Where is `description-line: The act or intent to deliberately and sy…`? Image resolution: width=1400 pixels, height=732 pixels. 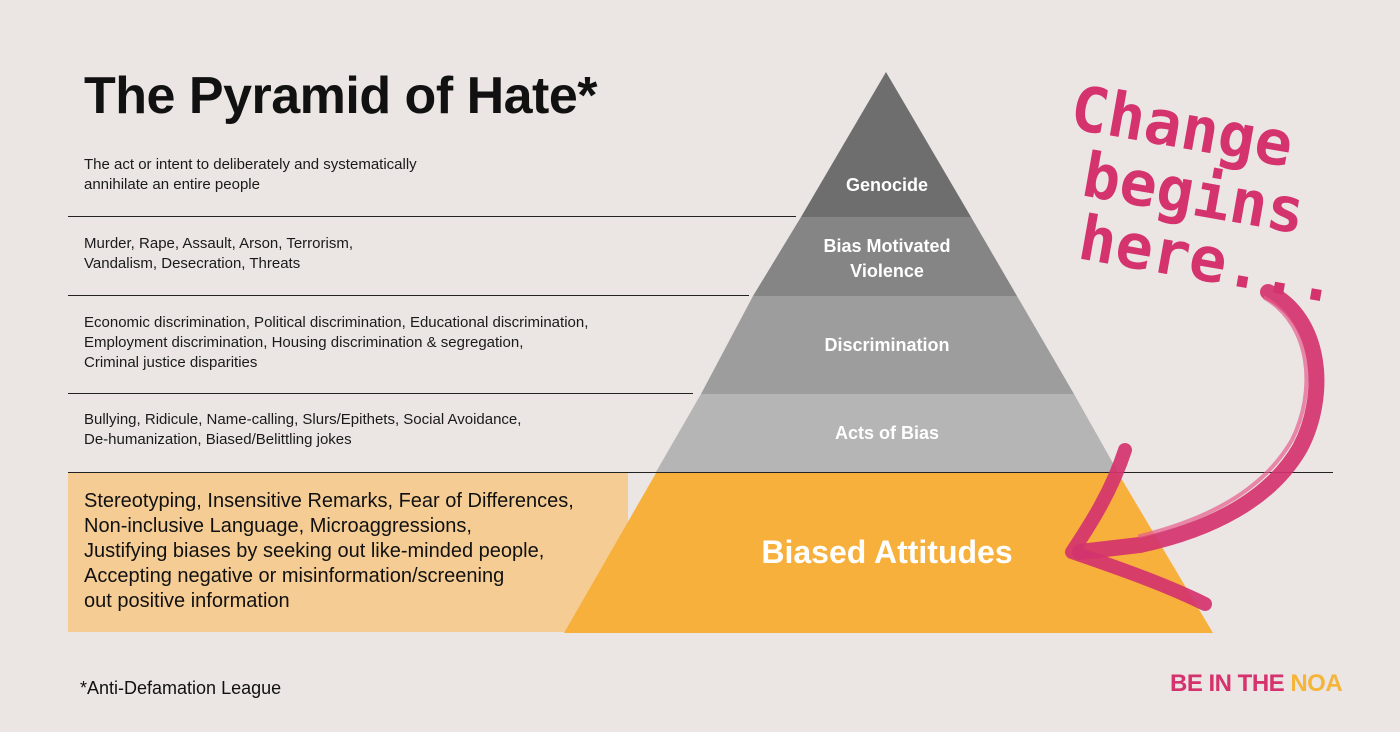
description-line: The act or intent to deliberately and sy… is located at coordinates (250, 164).